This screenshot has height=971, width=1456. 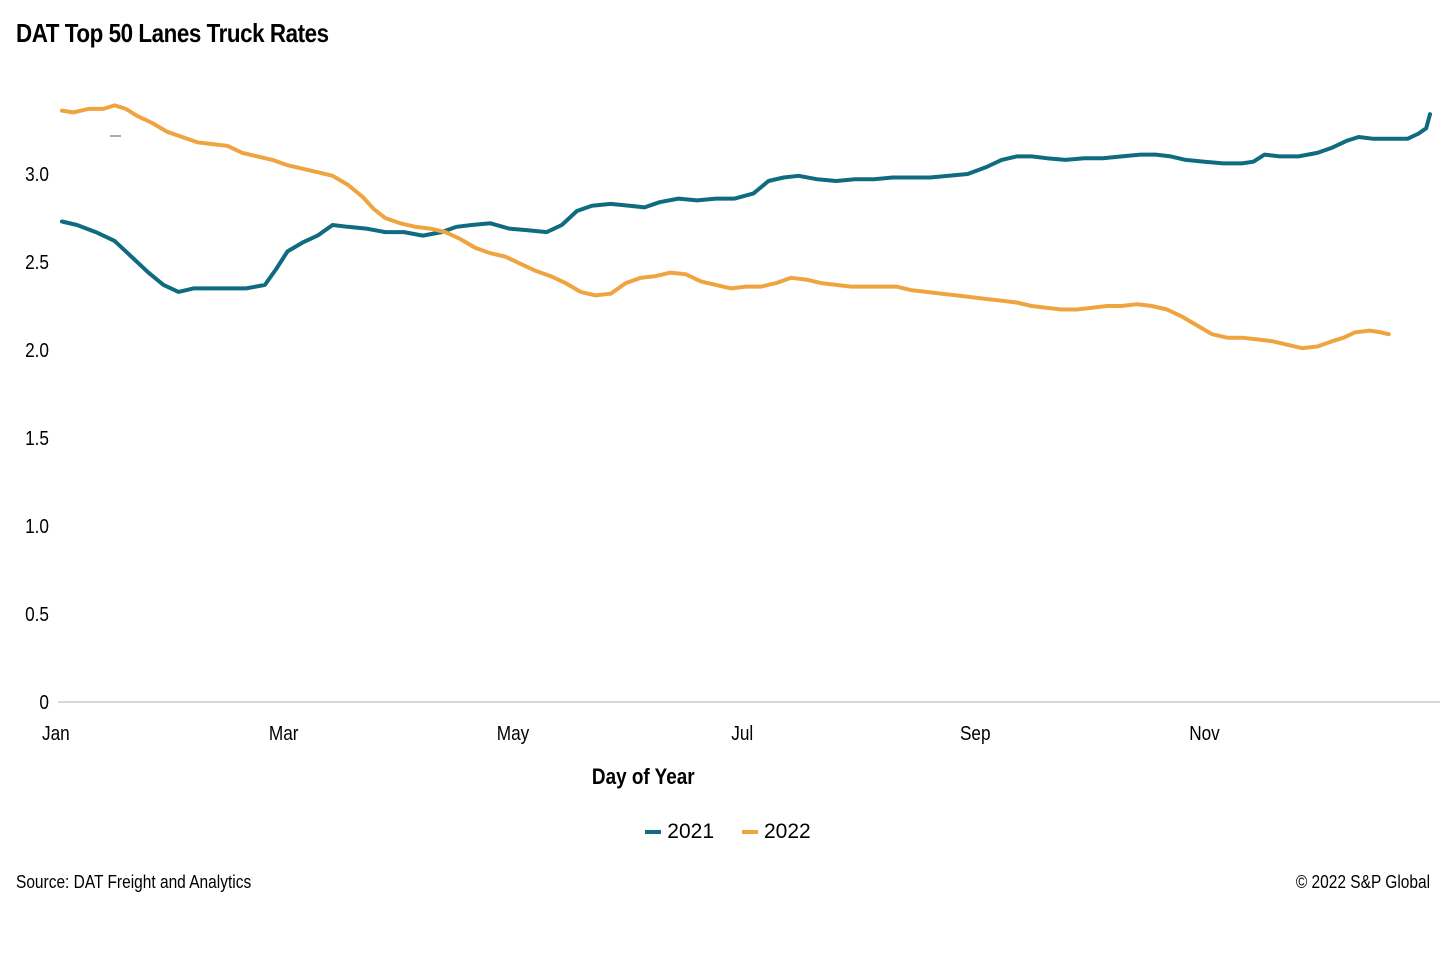 What do you see at coordinates (728, 832) in the screenshot?
I see `legend: 2021 2022` at bounding box center [728, 832].